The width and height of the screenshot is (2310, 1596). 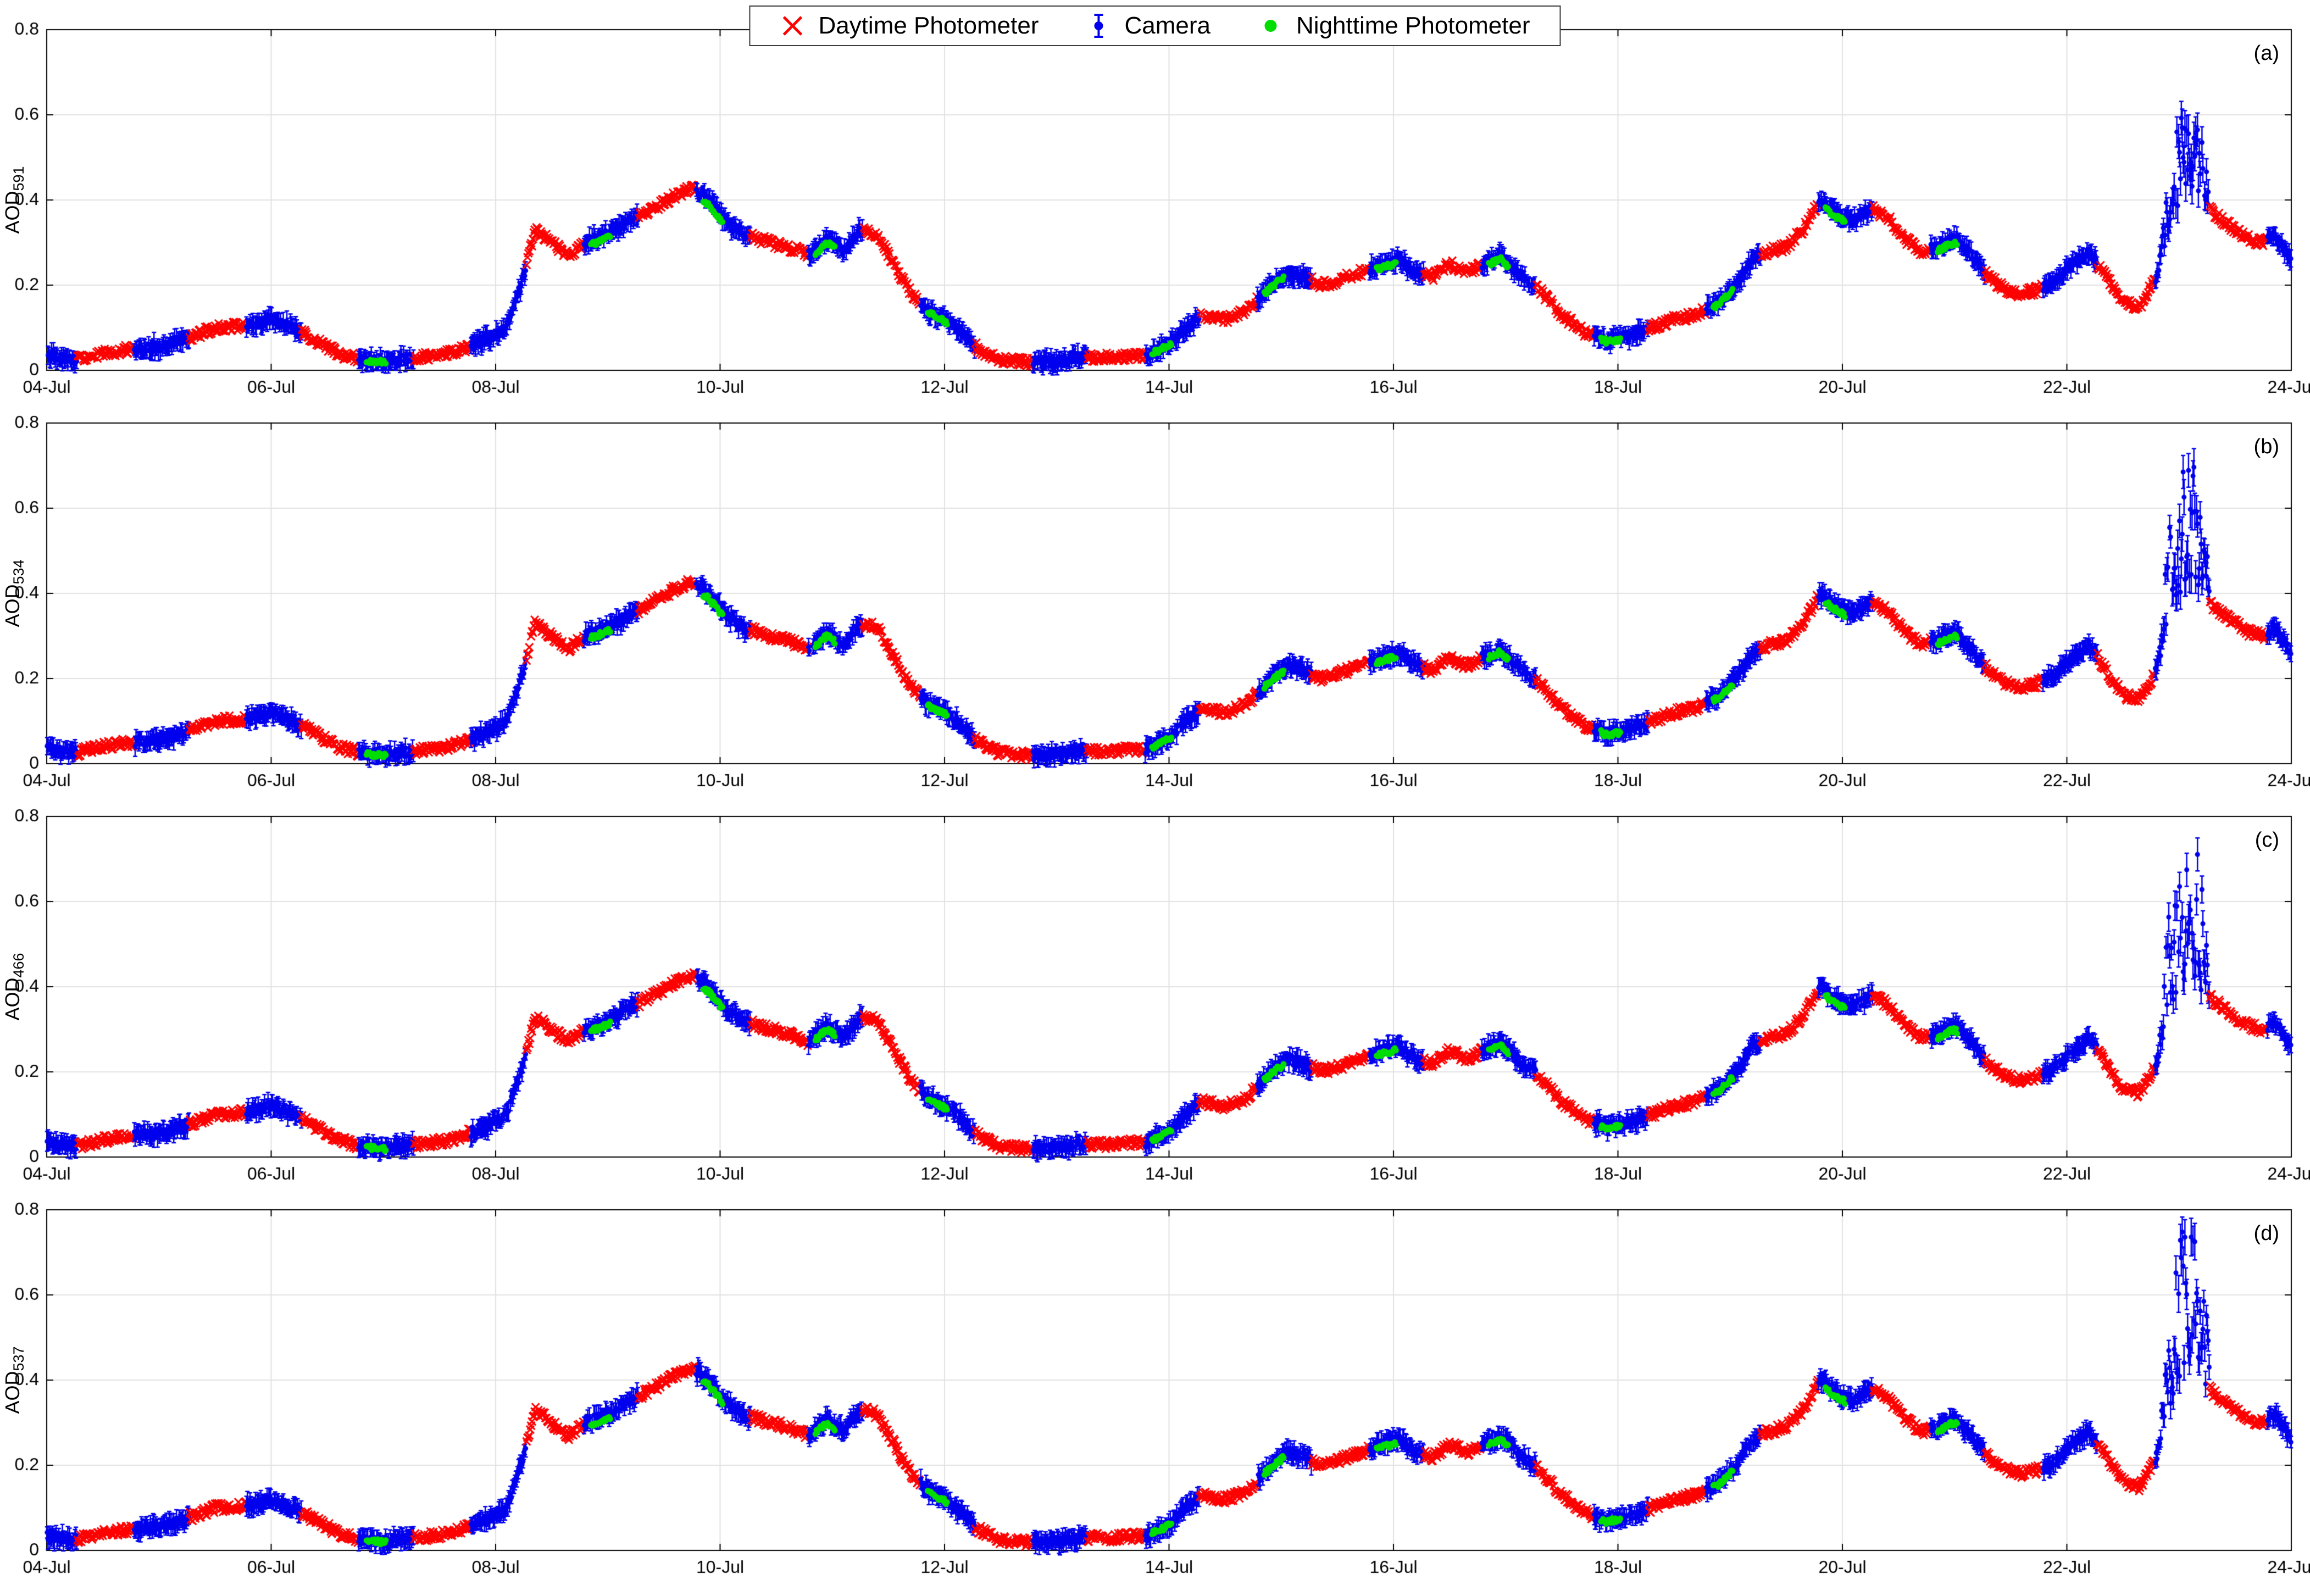 I want to click on legend-label-nighttime-photometer: Nighttime Photometer, so click(x=1413, y=25).